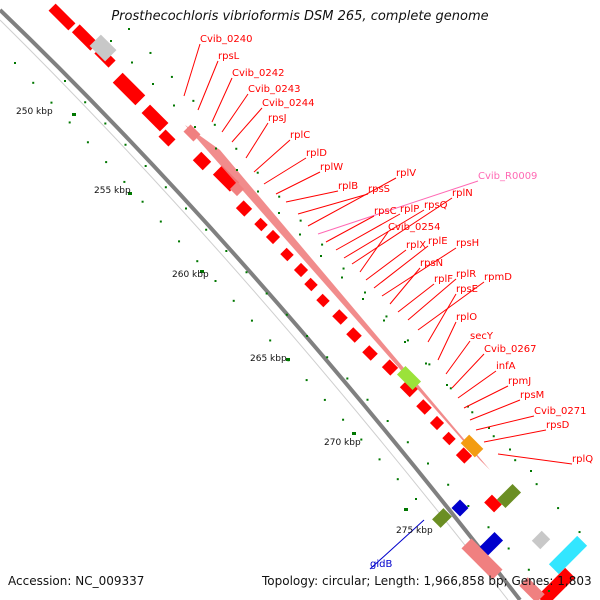  What do you see at coordinates (510, 349) in the screenshot?
I see `gene-label-cvib_0267: Cvib_0267` at bounding box center [510, 349].